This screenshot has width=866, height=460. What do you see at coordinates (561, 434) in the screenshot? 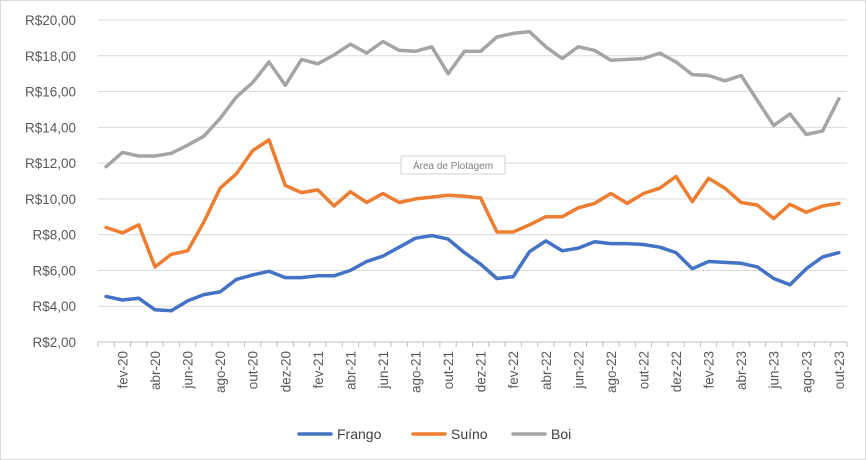
I see `legend-label: Boi` at bounding box center [561, 434].